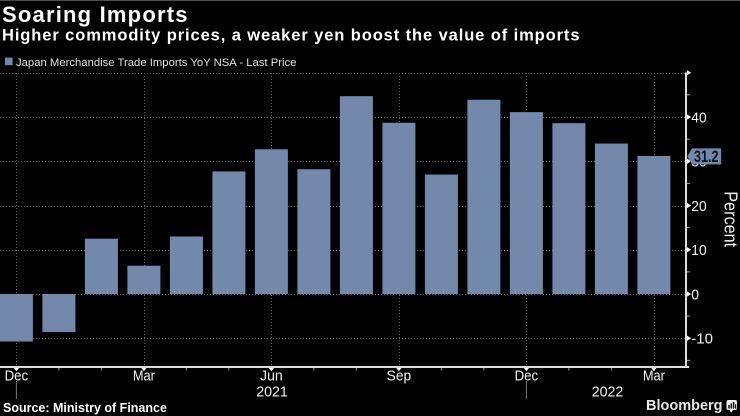  I want to click on svg-text: 0, so click(695, 294).